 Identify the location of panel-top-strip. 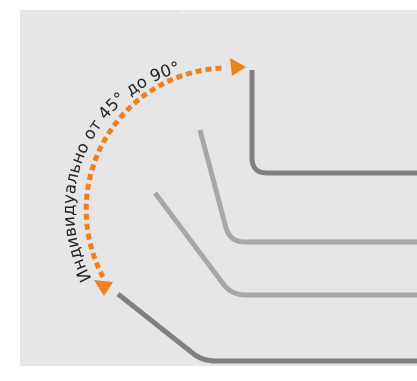
(298, 12).